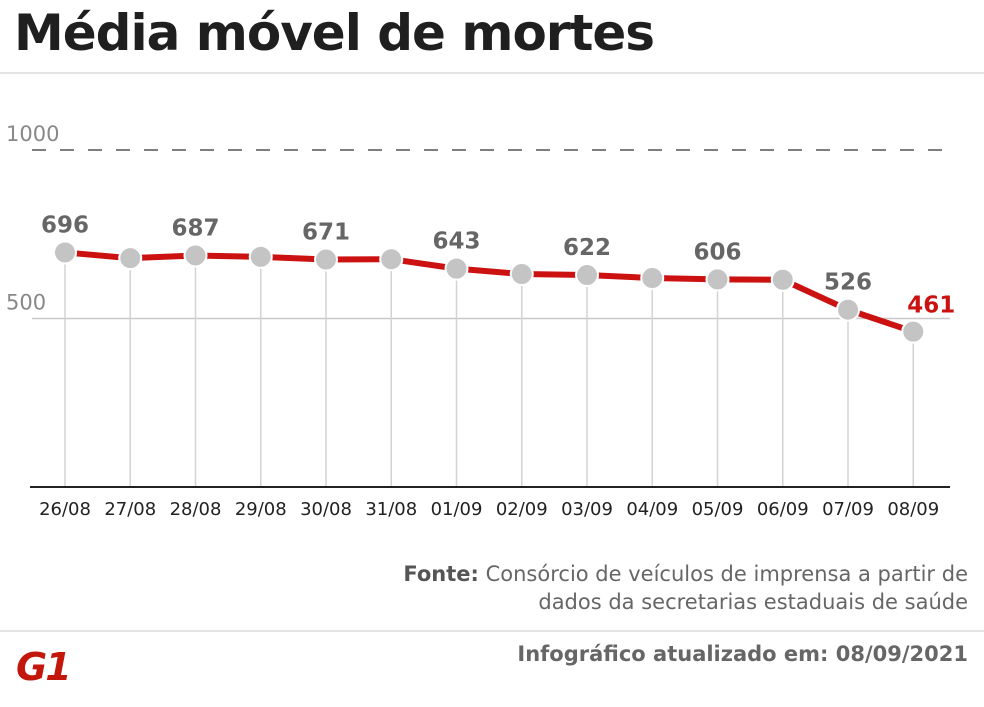 This screenshot has height=707, width=984. I want to click on x-tick-label: 04/09, so click(652, 509).